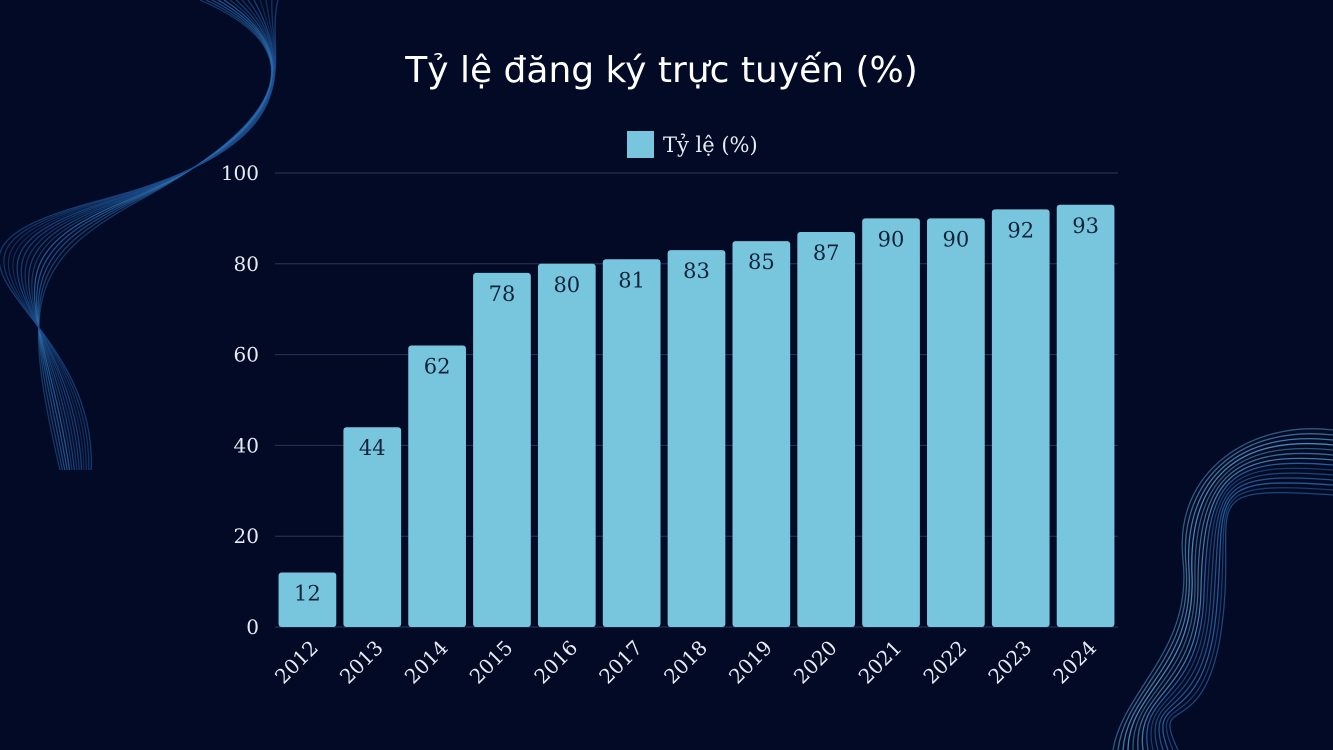  What do you see at coordinates (880, 662) in the screenshot?
I see `x-tick-label: 2021` at bounding box center [880, 662].